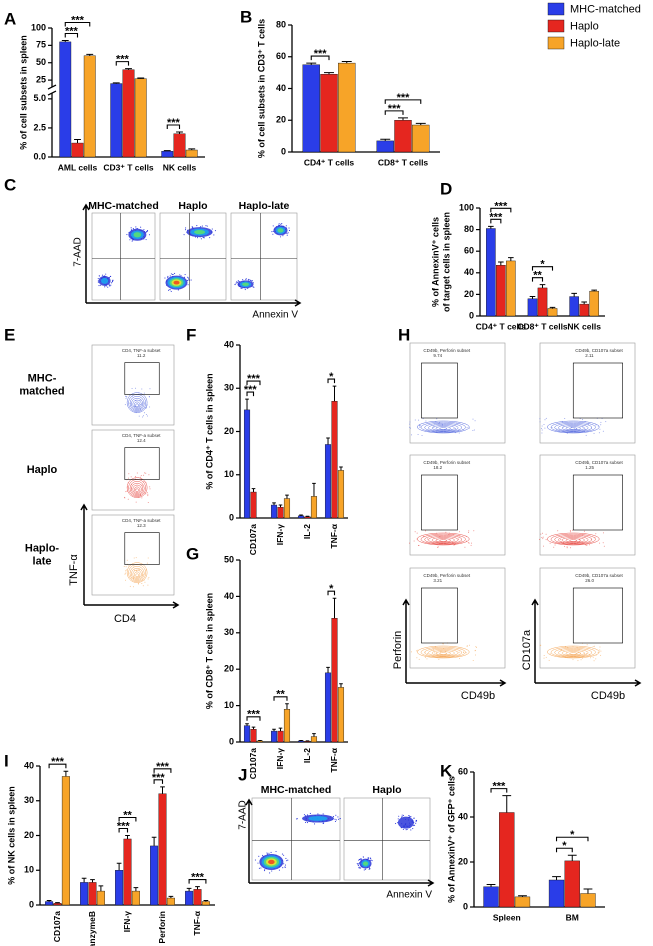  What do you see at coordinates (281, 120) in the screenshot?
I see `y-tick-label: 20` at bounding box center [281, 120].